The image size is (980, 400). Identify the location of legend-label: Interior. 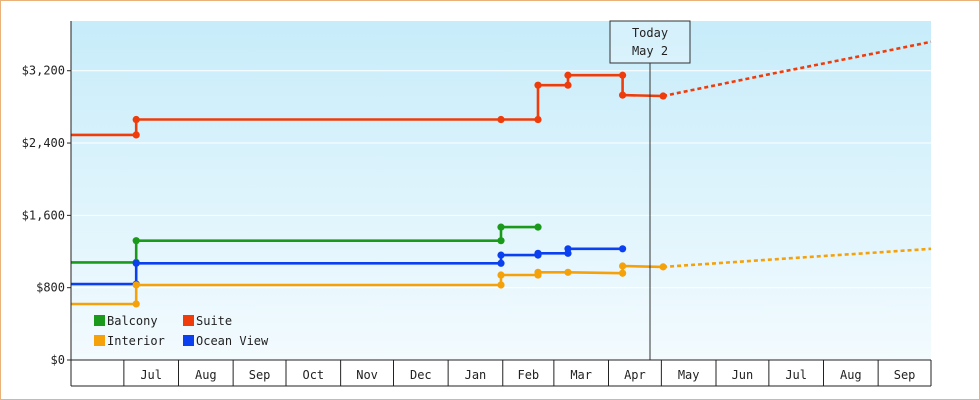
(136, 341).